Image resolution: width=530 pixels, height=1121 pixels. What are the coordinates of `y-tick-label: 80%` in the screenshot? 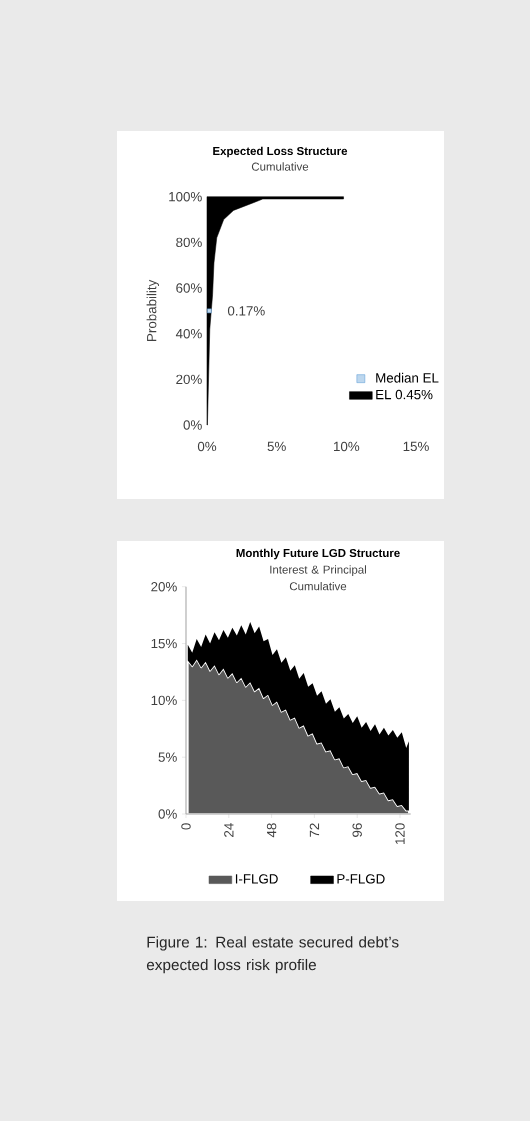 It's located at (189, 242).